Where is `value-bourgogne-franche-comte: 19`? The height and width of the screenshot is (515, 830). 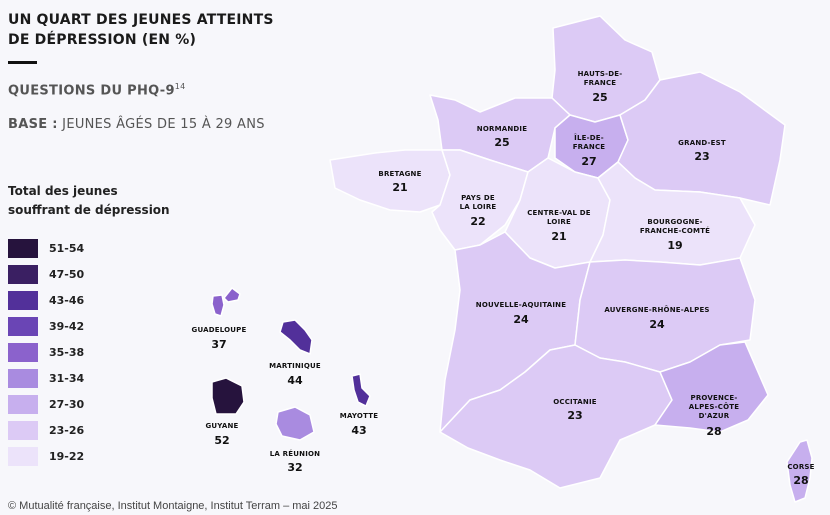
value-bourgogne-franche-comte: 19 is located at coordinates (674, 245).